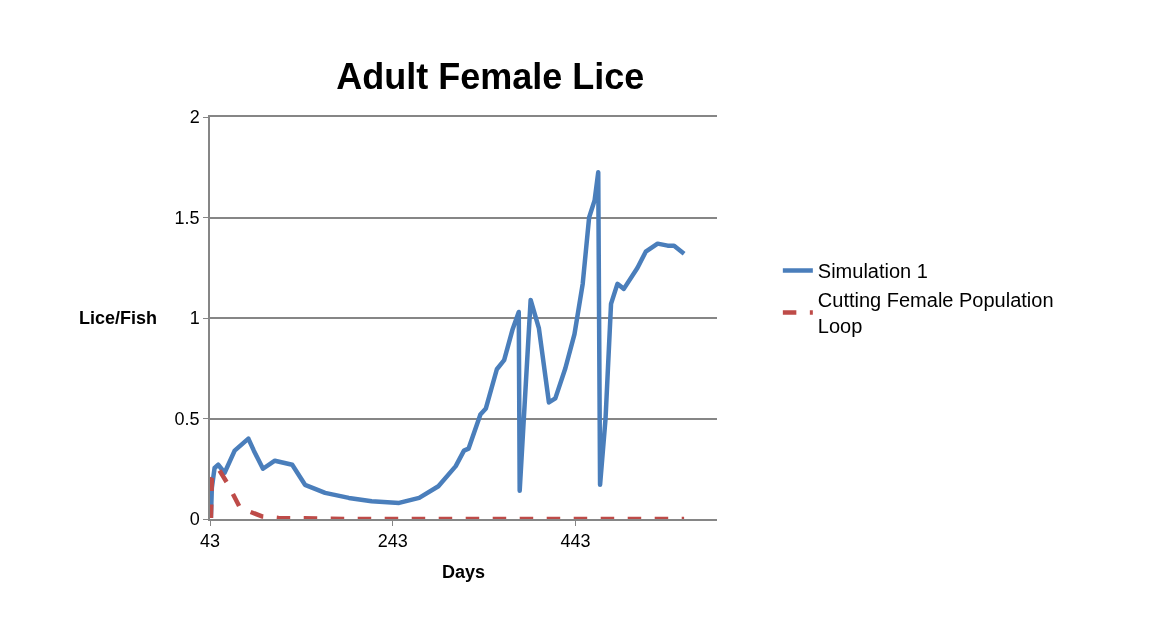 This screenshot has width=1162, height=641. I want to click on y-tick-label: 1.5, so click(187, 217).